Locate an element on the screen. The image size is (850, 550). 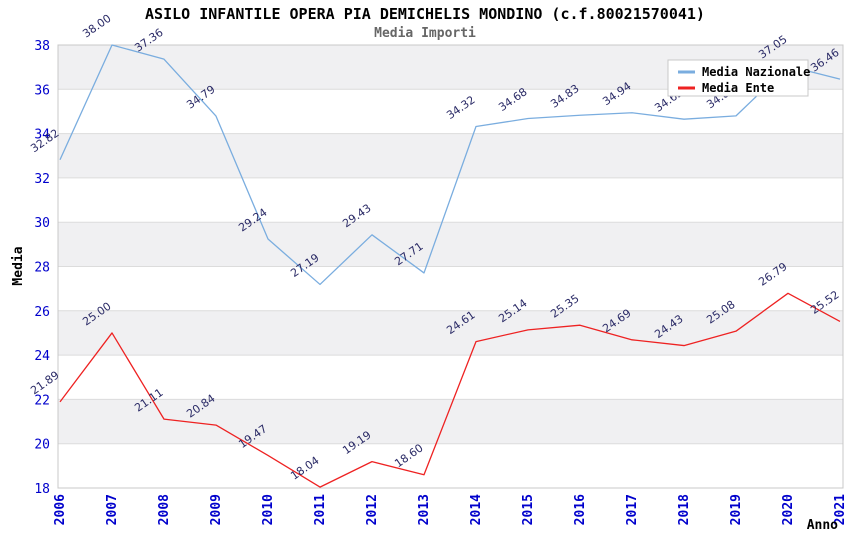
x-tick-label: 2016 is located at coordinates (580, 509).